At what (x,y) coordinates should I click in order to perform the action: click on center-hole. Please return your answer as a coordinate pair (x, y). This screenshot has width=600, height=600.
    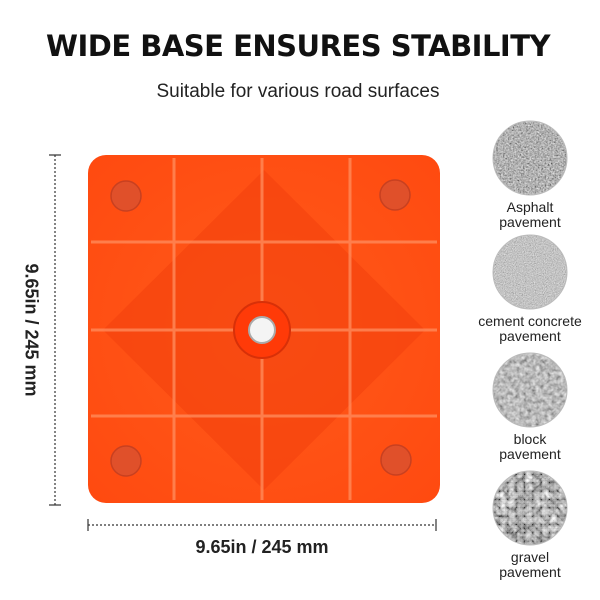
    Looking at the image, I should click on (262, 330).